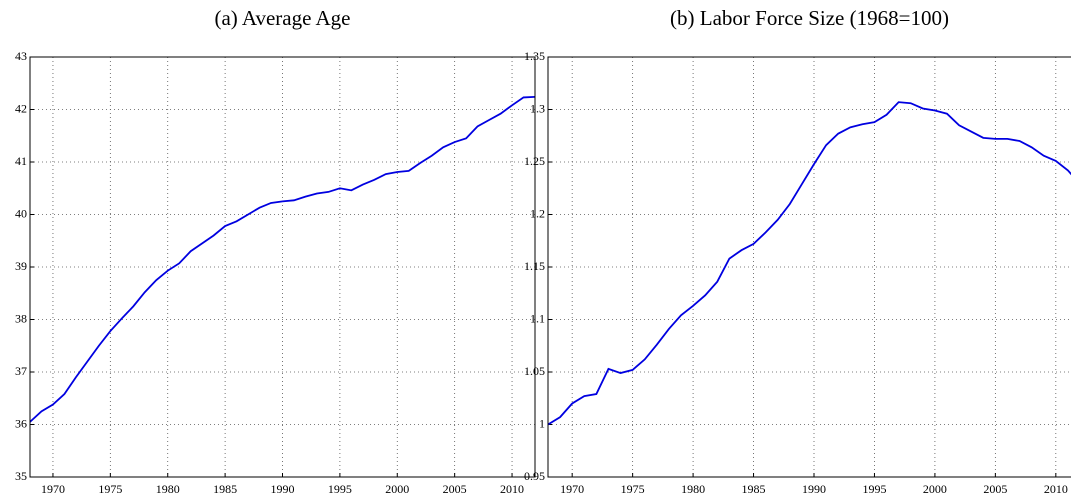  What do you see at coordinates (809, 18) in the screenshot?
I see `chart-title: (b) Labor Force Size (1968=100)` at bounding box center [809, 18].